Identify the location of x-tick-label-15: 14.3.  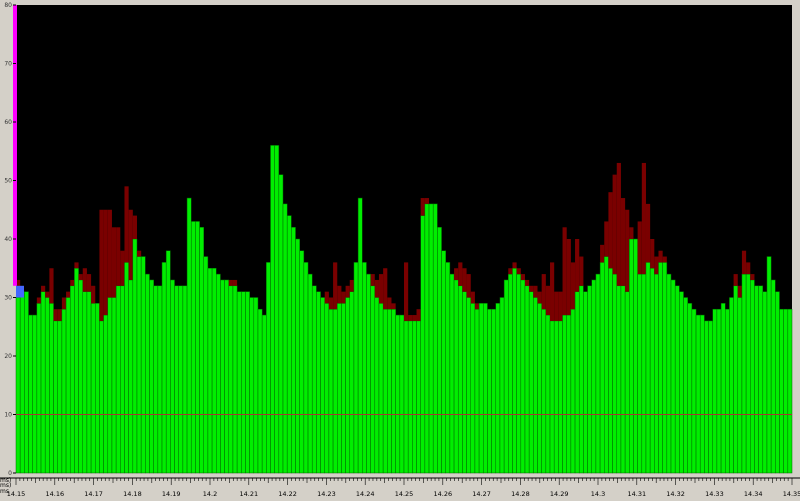
(598, 494).